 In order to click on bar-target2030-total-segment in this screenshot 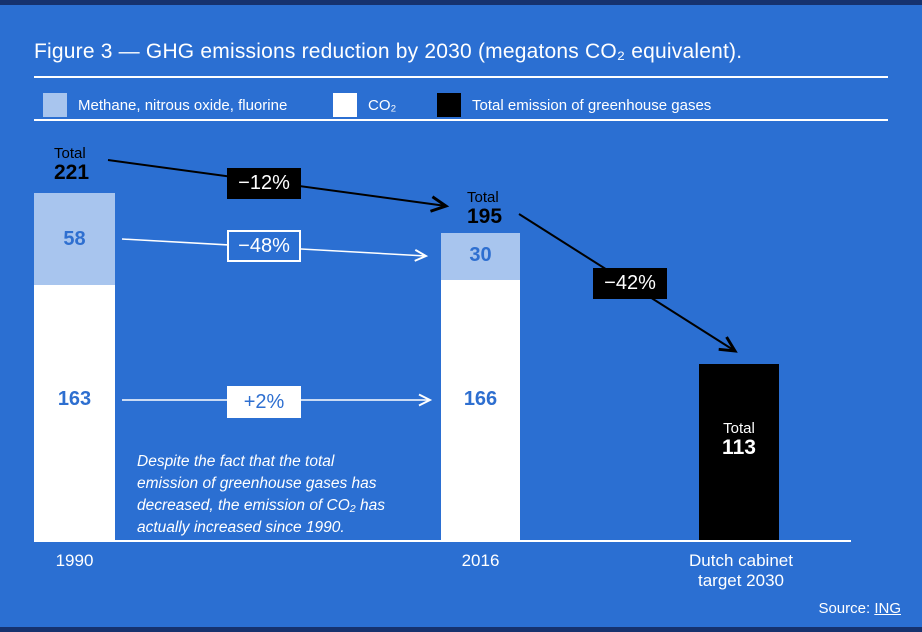, I will do `click(739, 452)`.